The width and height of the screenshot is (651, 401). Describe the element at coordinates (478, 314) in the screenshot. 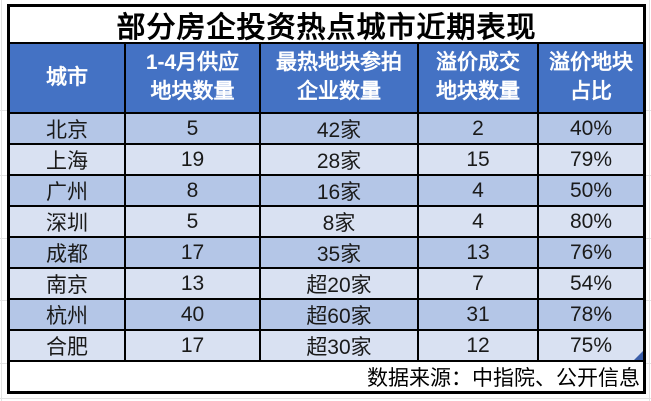

I see `cell-premium-count: 31` at that location.